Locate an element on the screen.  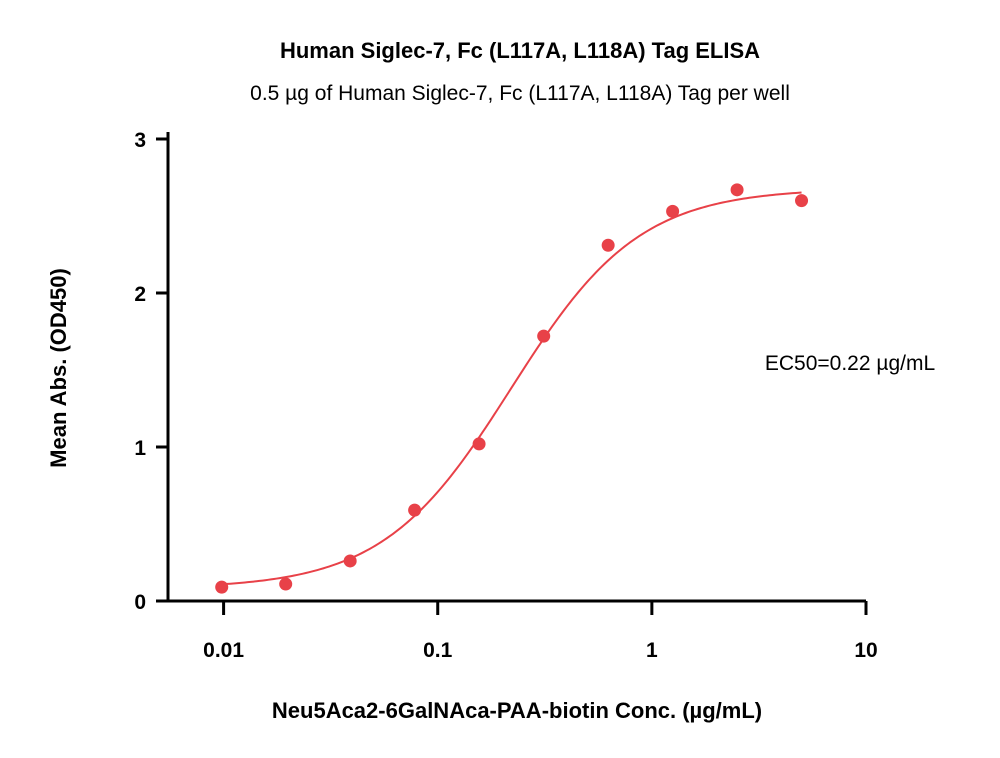
y-tick-label: 0 is located at coordinates (140, 602).